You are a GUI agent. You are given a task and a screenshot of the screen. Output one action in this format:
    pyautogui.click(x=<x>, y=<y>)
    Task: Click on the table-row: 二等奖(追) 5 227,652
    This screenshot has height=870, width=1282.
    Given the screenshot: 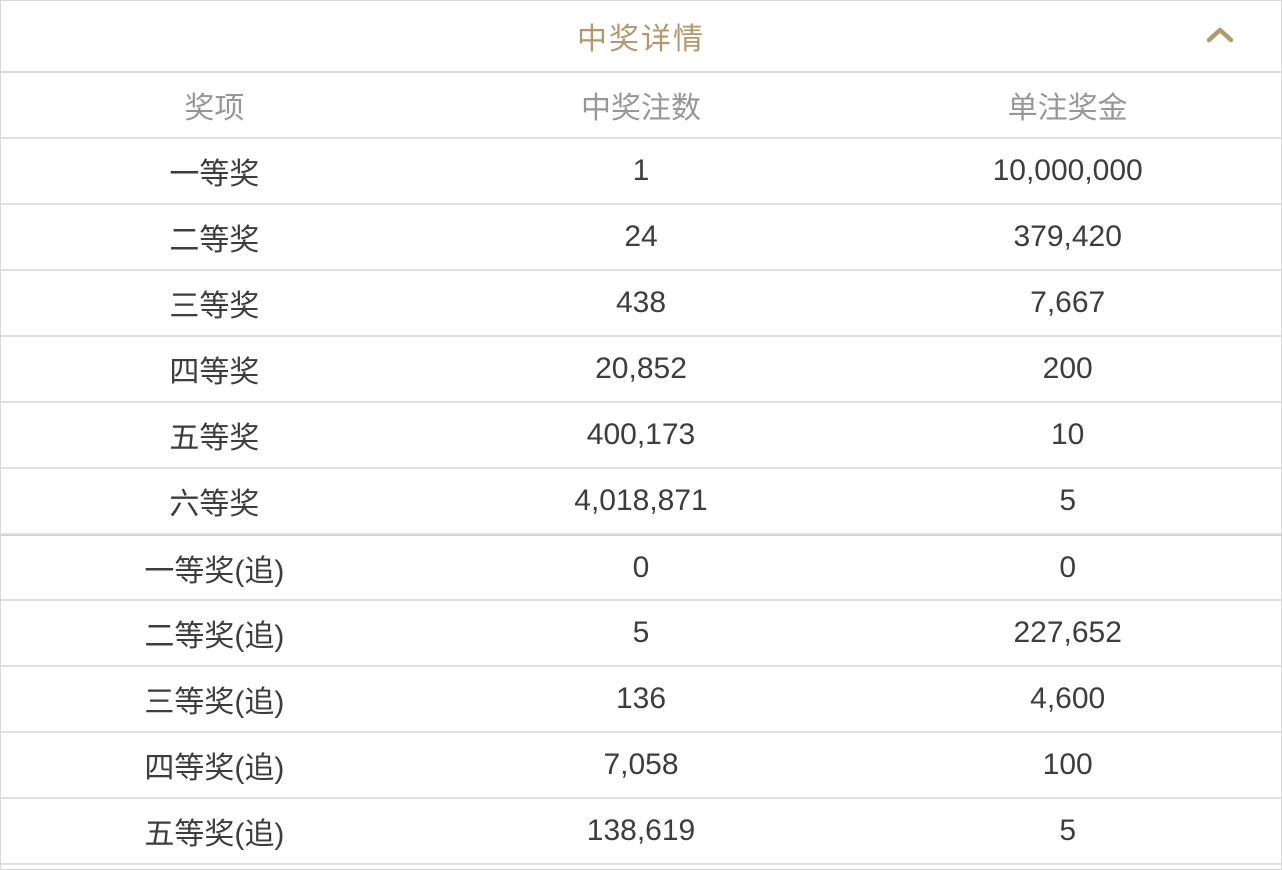 What is the action you would take?
    pyautogui.click(x=641, y=634)
    